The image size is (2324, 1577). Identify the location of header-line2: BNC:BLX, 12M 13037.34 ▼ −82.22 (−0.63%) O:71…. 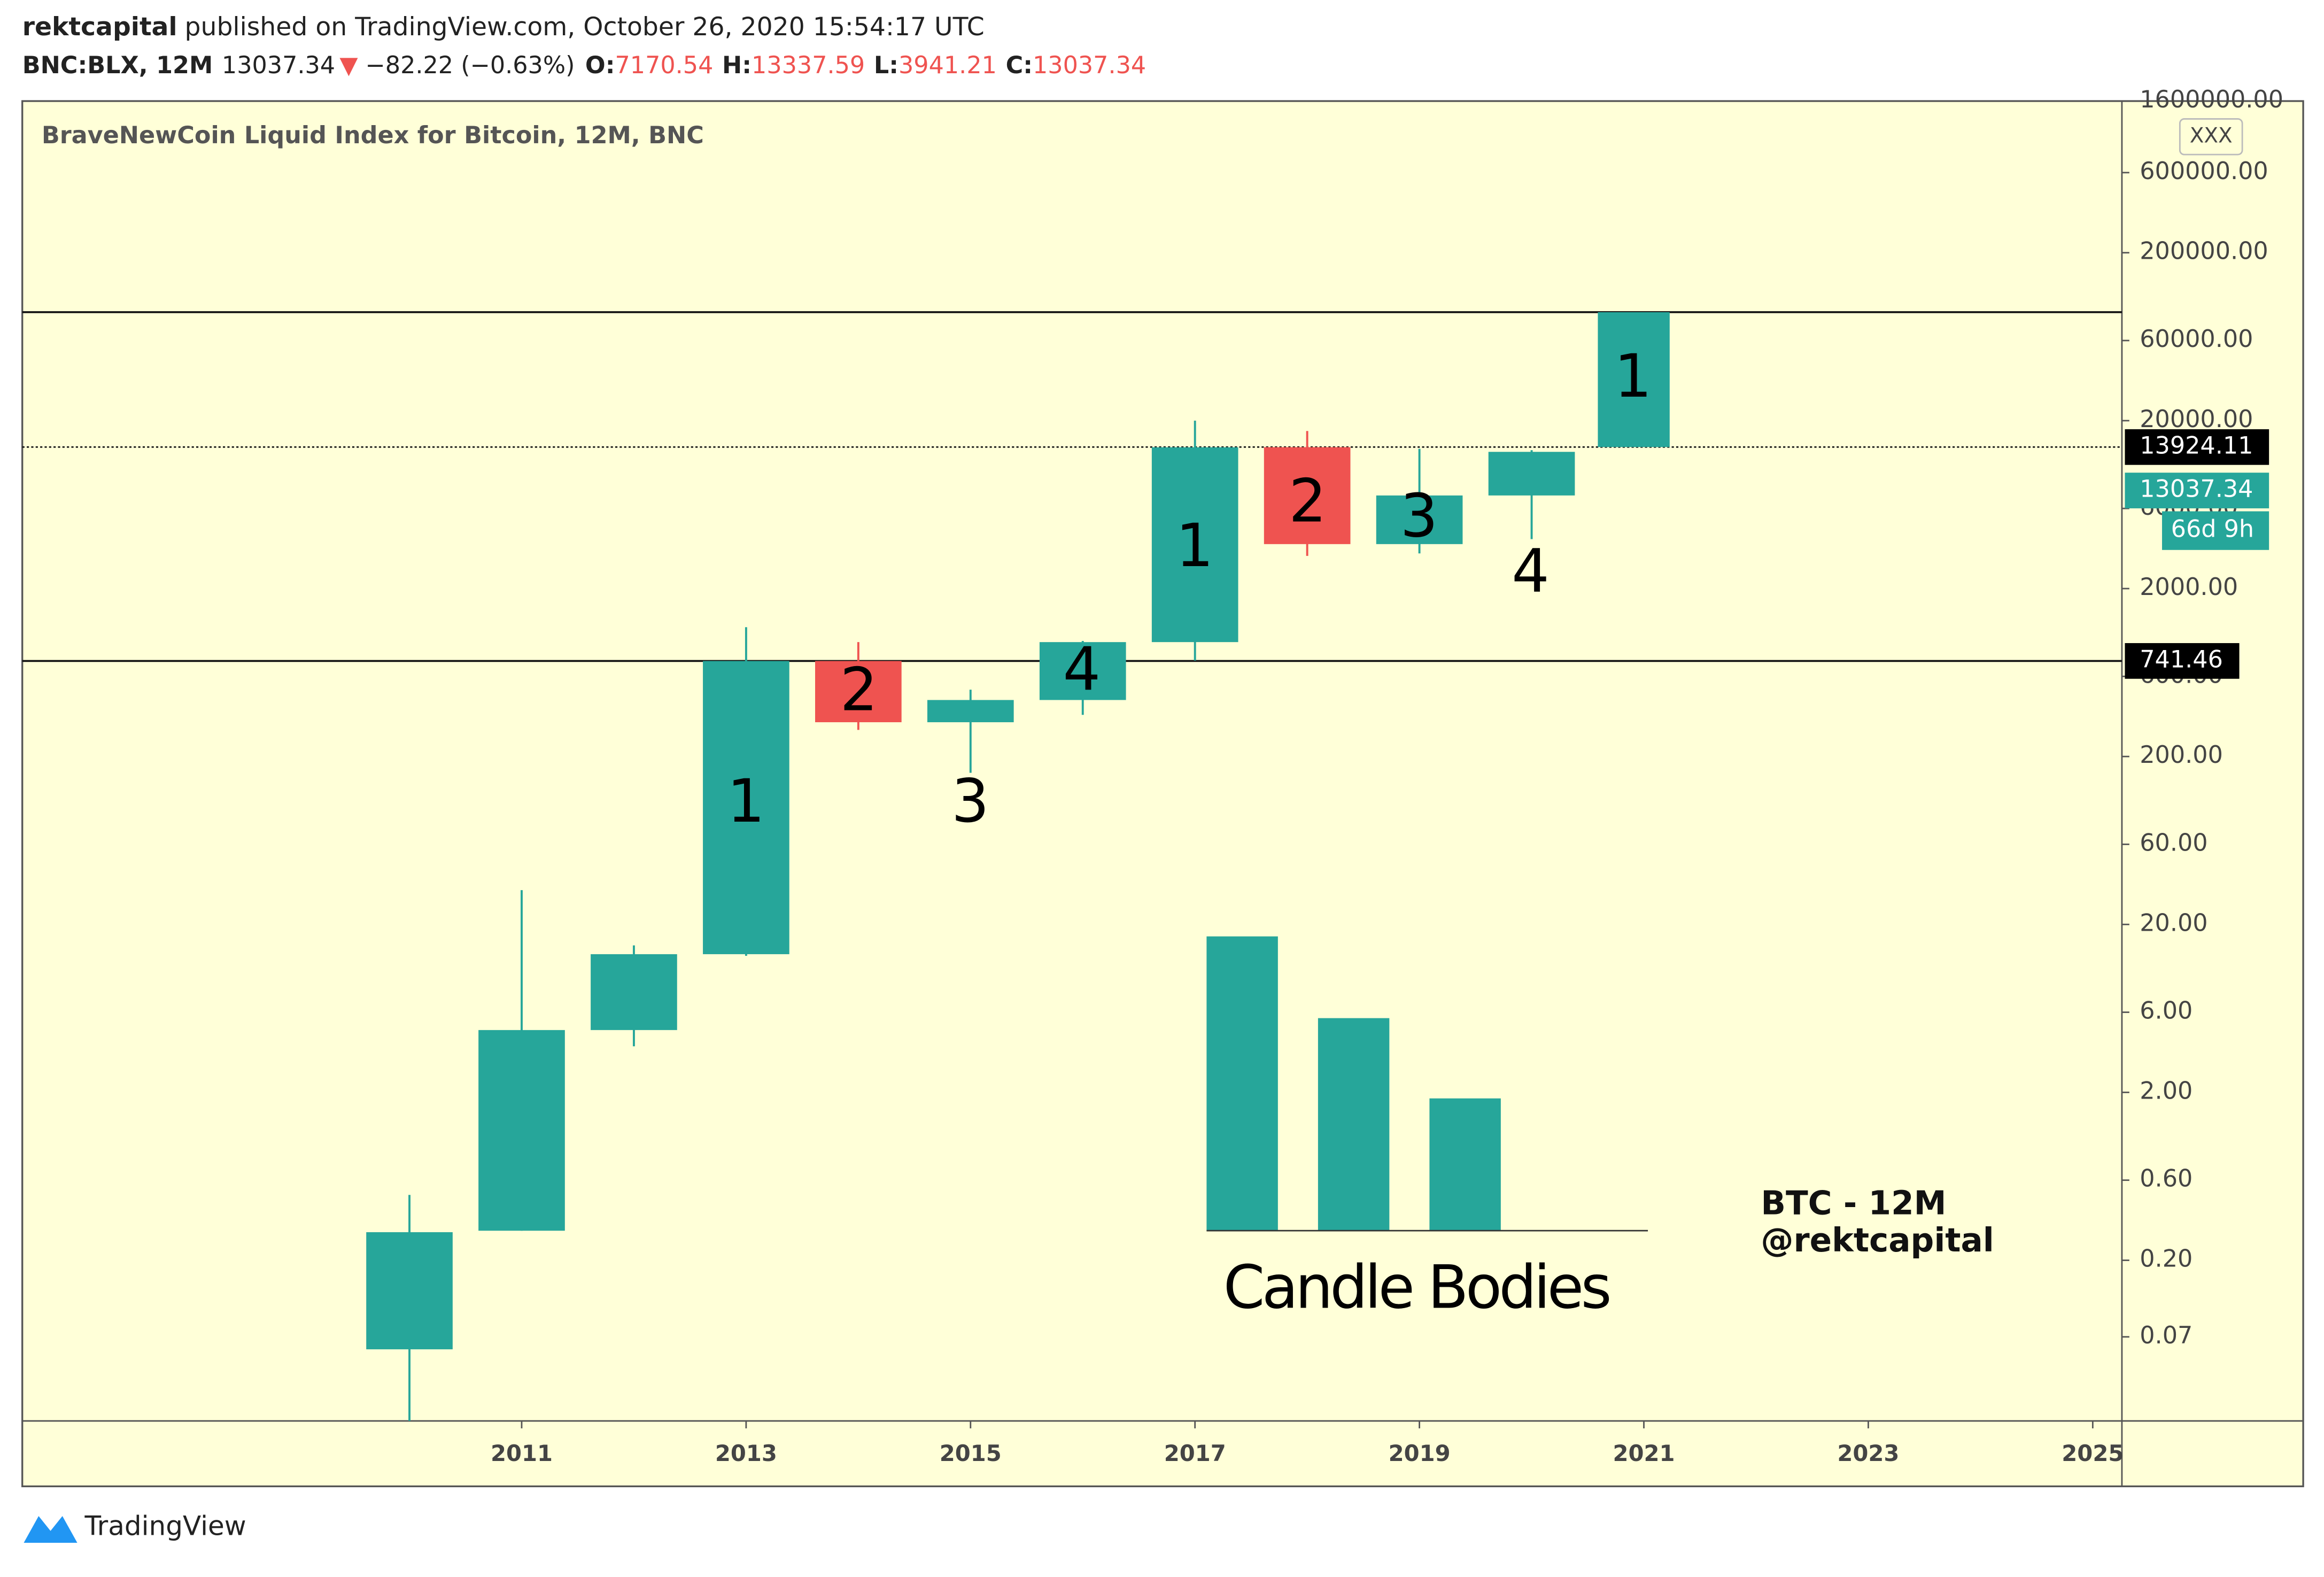
(584, 65).